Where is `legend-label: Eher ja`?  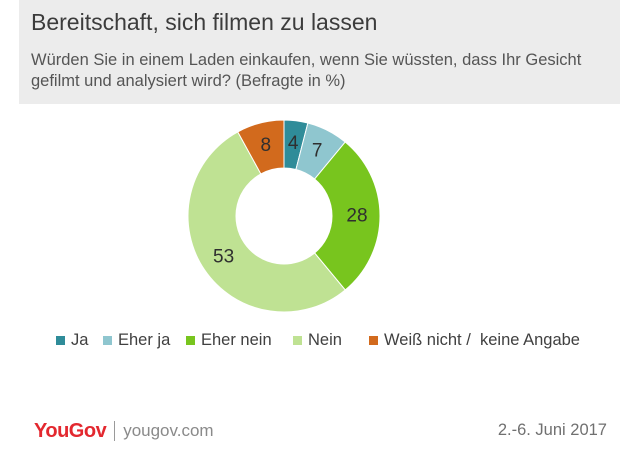 legend-label: Eher ja is located at coordinates (144, 339).